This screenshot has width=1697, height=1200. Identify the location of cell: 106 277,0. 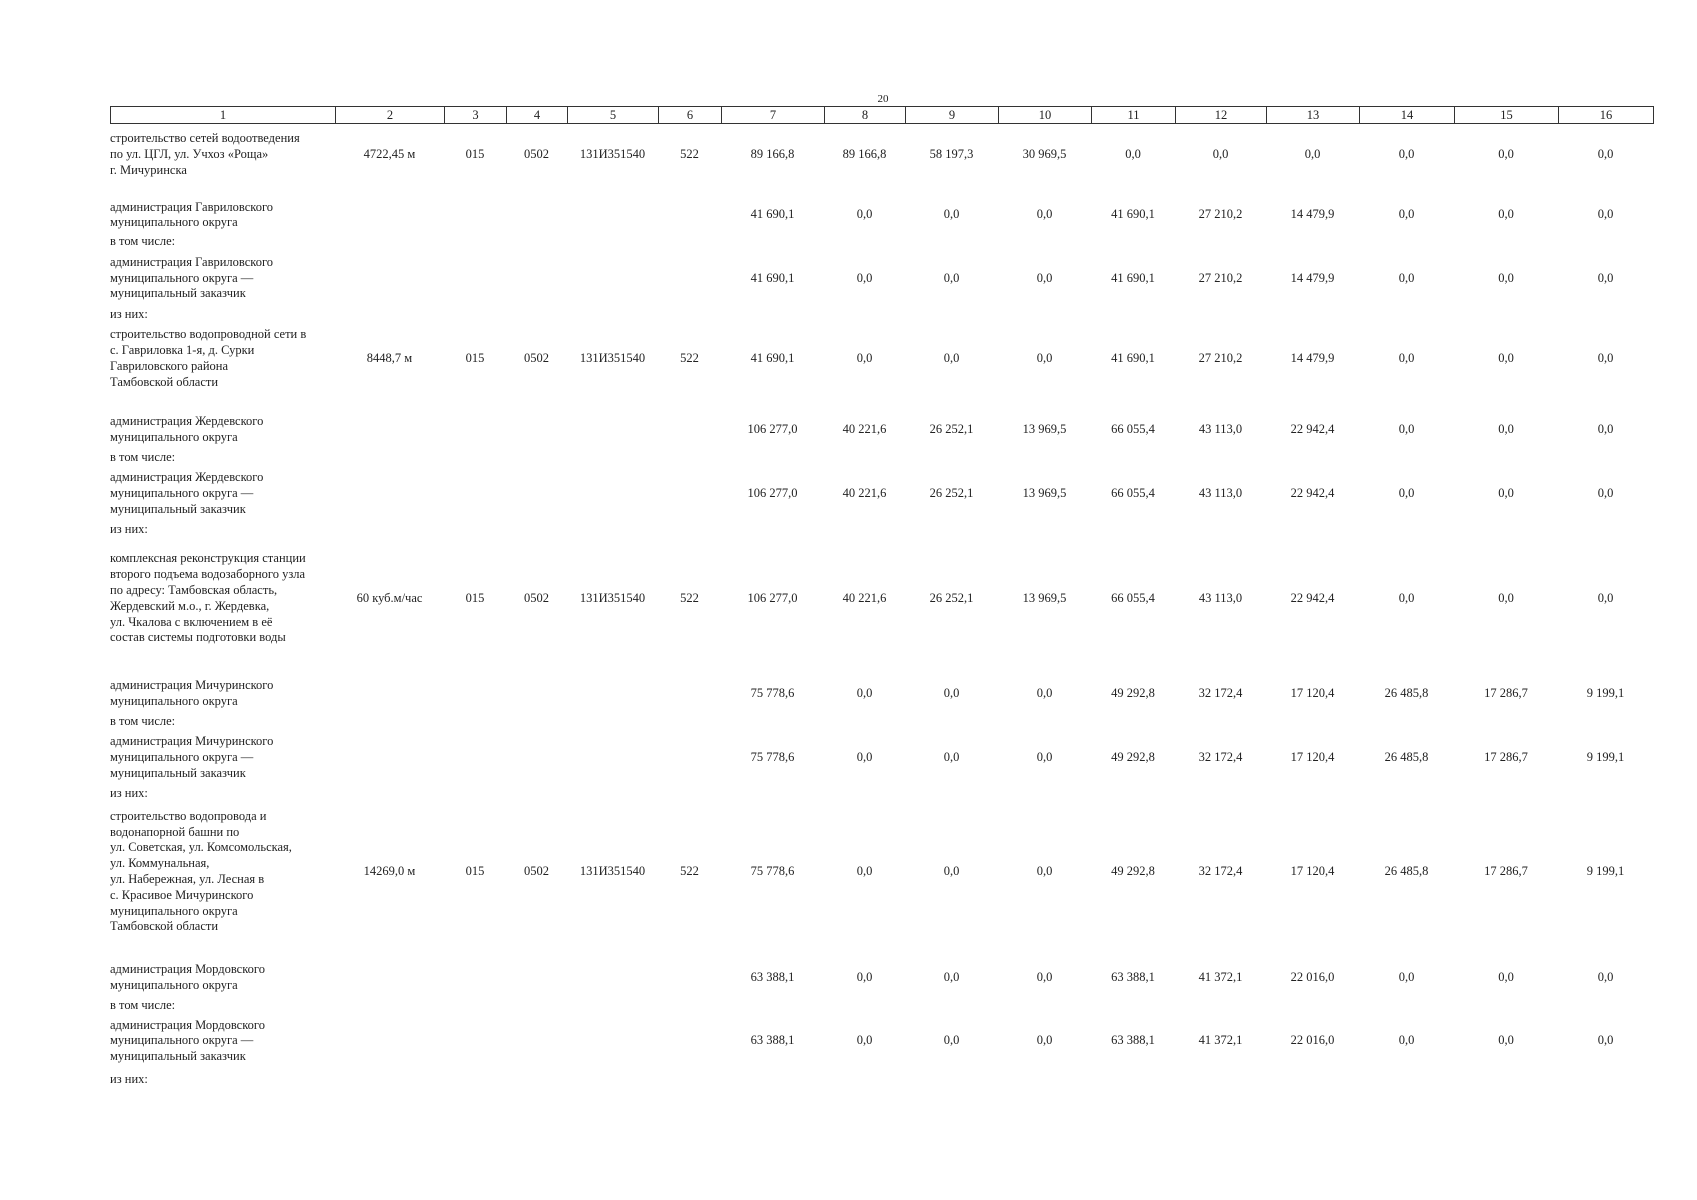
(772, 492).